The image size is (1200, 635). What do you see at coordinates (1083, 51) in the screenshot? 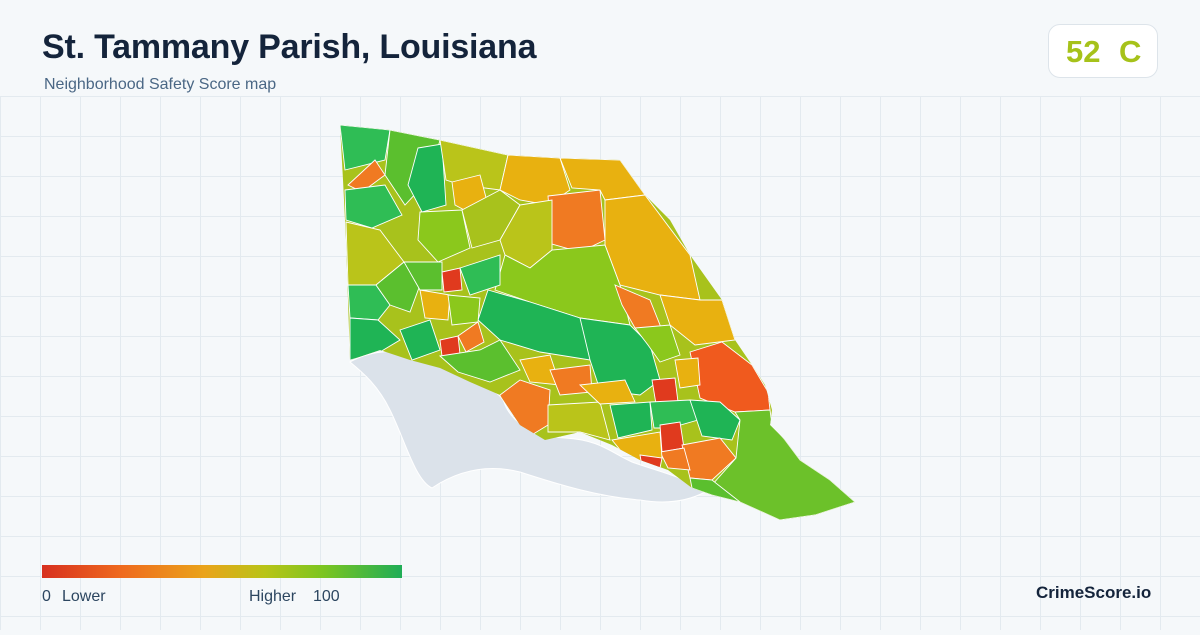
I see `overall-score-value: 52` at bounding box center [1083, 51].